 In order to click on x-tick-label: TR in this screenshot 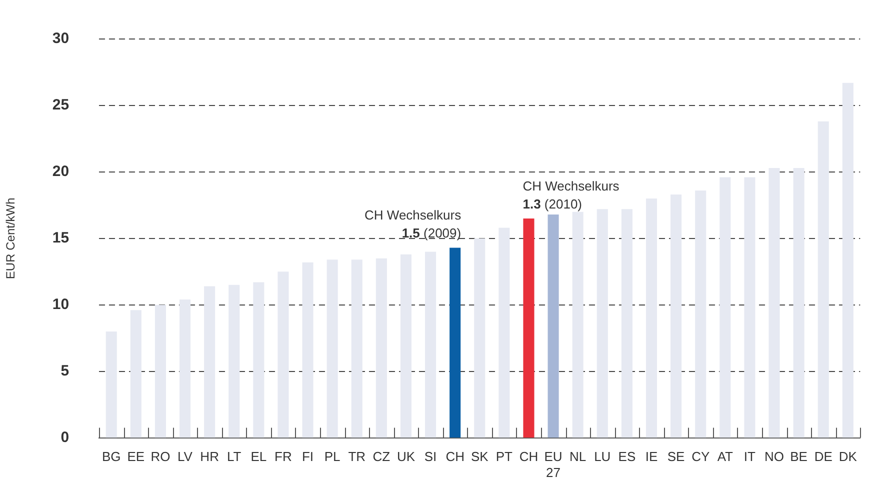, I will do `click(357, 456)`.